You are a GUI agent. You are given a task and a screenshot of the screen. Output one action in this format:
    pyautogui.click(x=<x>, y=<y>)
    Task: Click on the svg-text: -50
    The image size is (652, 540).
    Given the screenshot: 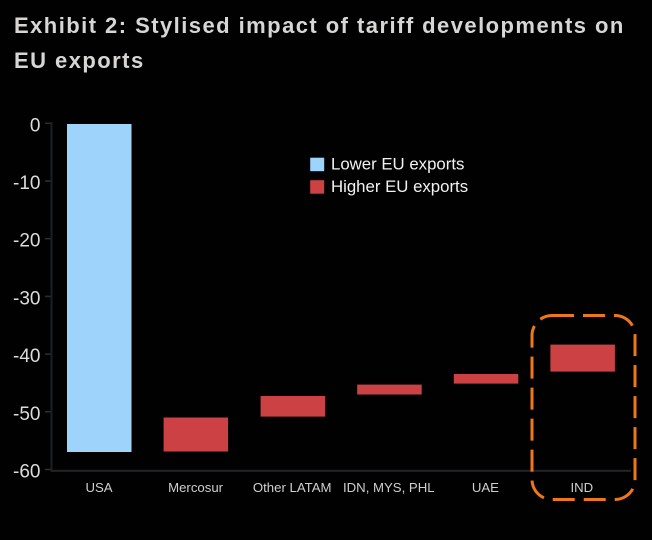 What is the action you would take?
    pyautogui.click(x=26, y=414)
    